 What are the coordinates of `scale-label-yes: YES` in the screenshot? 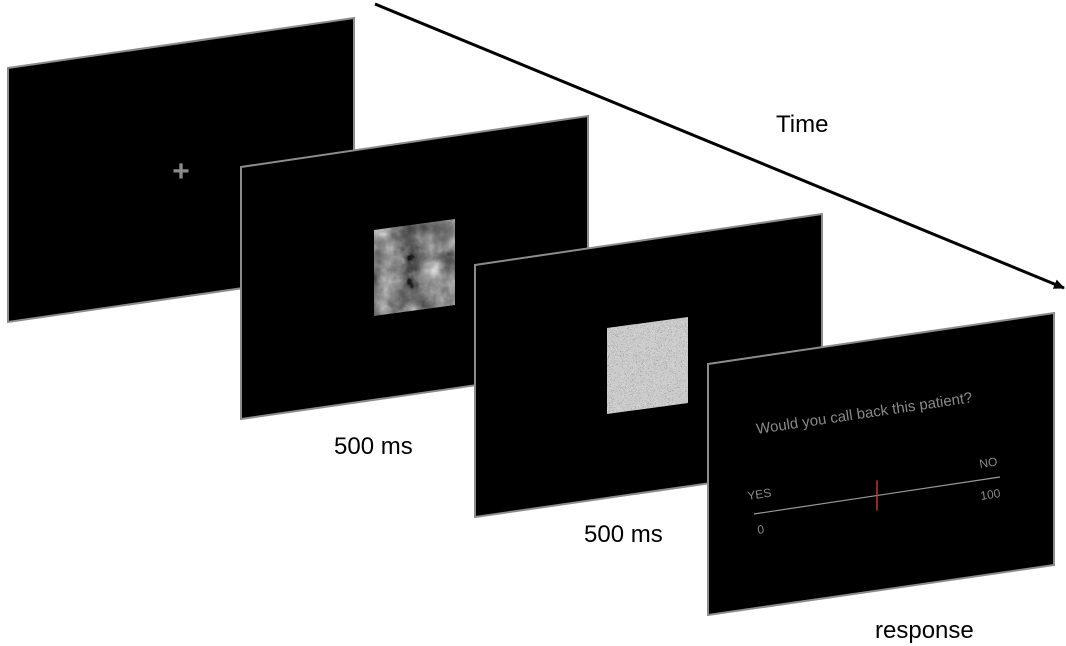 It's located at (759, 494).